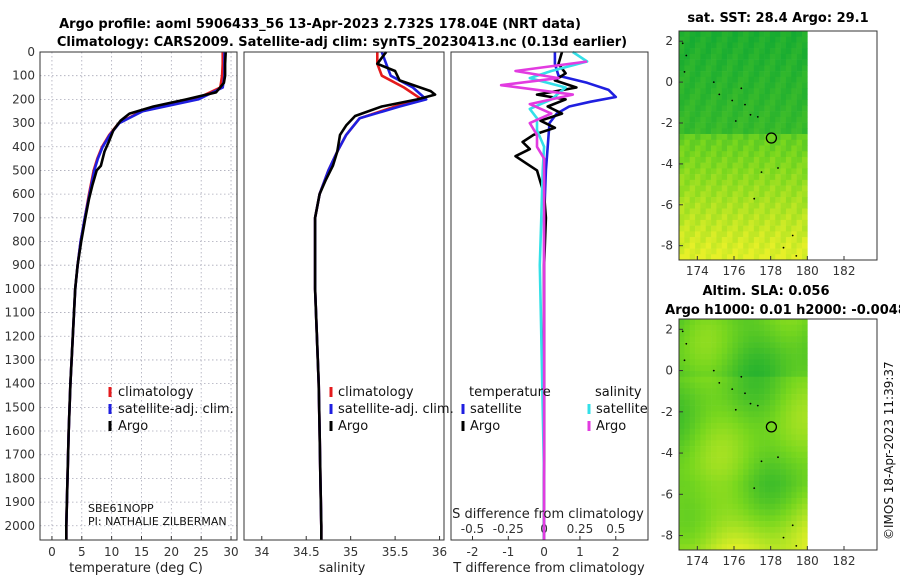  Describe the element at coordinates (508, 552) in the screenshot. I see `x-tick-label: -1` at that location.